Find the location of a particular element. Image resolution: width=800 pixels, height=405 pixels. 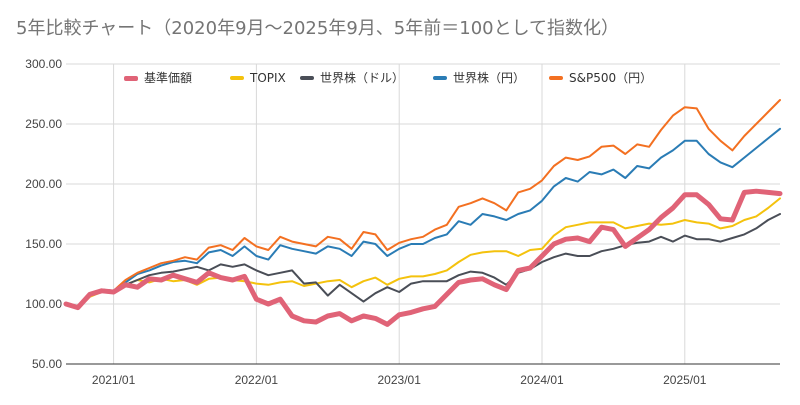

y-tick-label: 300.00 is located at coordinates (43, 64).